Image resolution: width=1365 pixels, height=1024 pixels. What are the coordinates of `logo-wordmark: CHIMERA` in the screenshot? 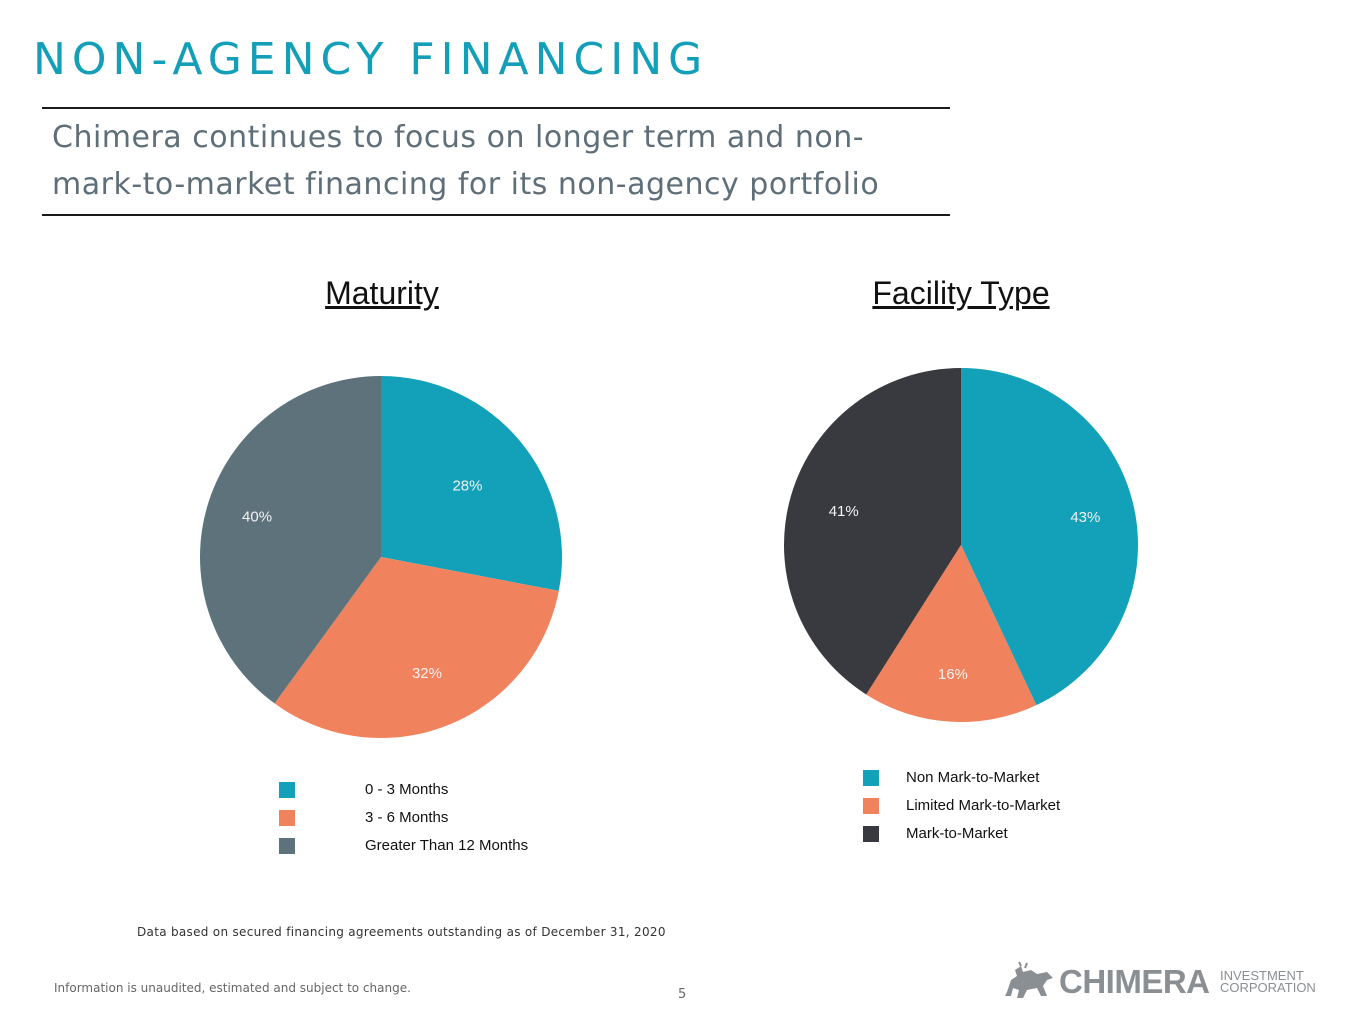 It's located at (1134, 981).